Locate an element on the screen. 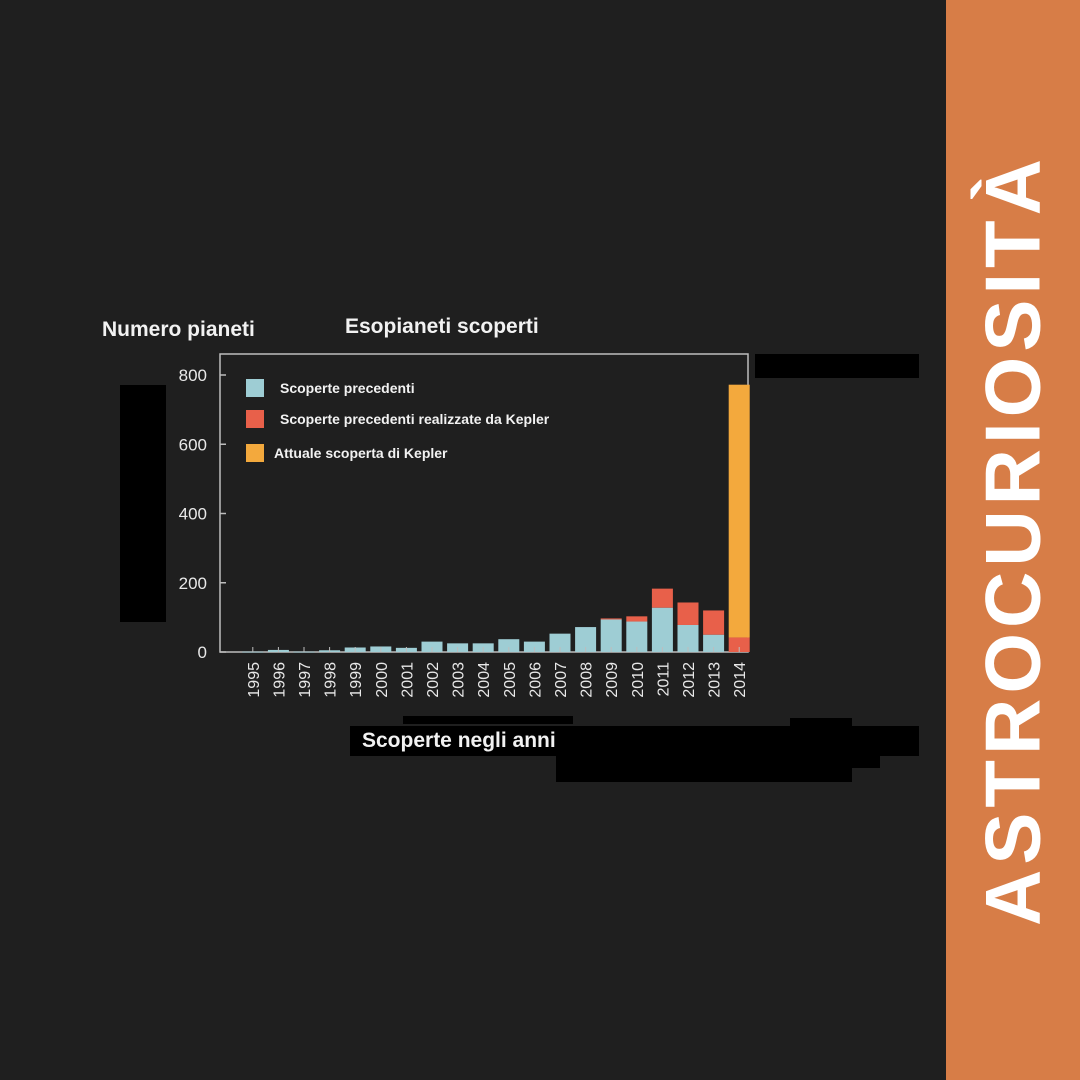 The image size is (1080, 1080). x-tick-label: 2013 is located at coordinates (715, 680).